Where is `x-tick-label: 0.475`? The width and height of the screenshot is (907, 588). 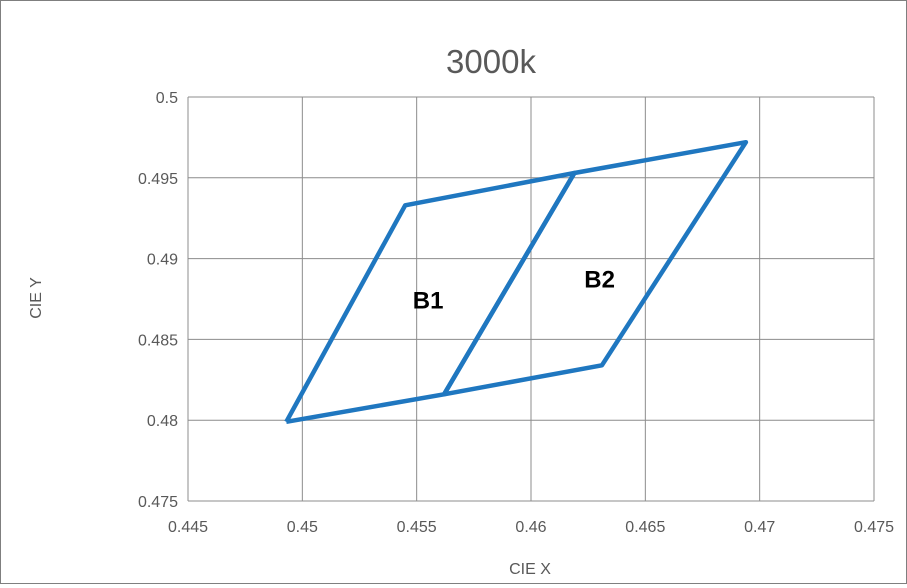
x-tick-label: 0.475 is located at coordinates (874, 527).